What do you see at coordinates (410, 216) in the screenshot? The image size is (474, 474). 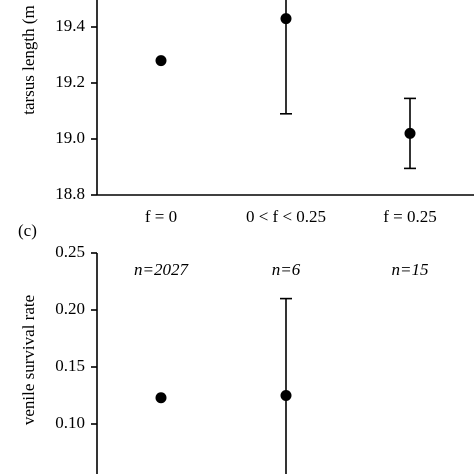 I see `x-tick-label: f = 0.25` at bounding box center [410, 216].